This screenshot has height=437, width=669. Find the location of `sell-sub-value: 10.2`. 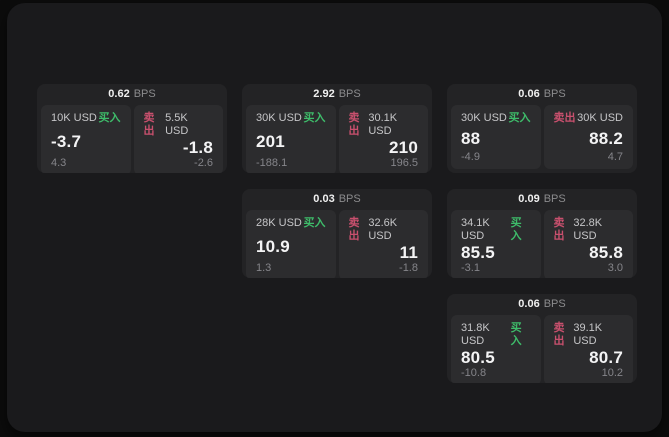

sell-sub-value: 10.2 is located at coordinates (612, 373).